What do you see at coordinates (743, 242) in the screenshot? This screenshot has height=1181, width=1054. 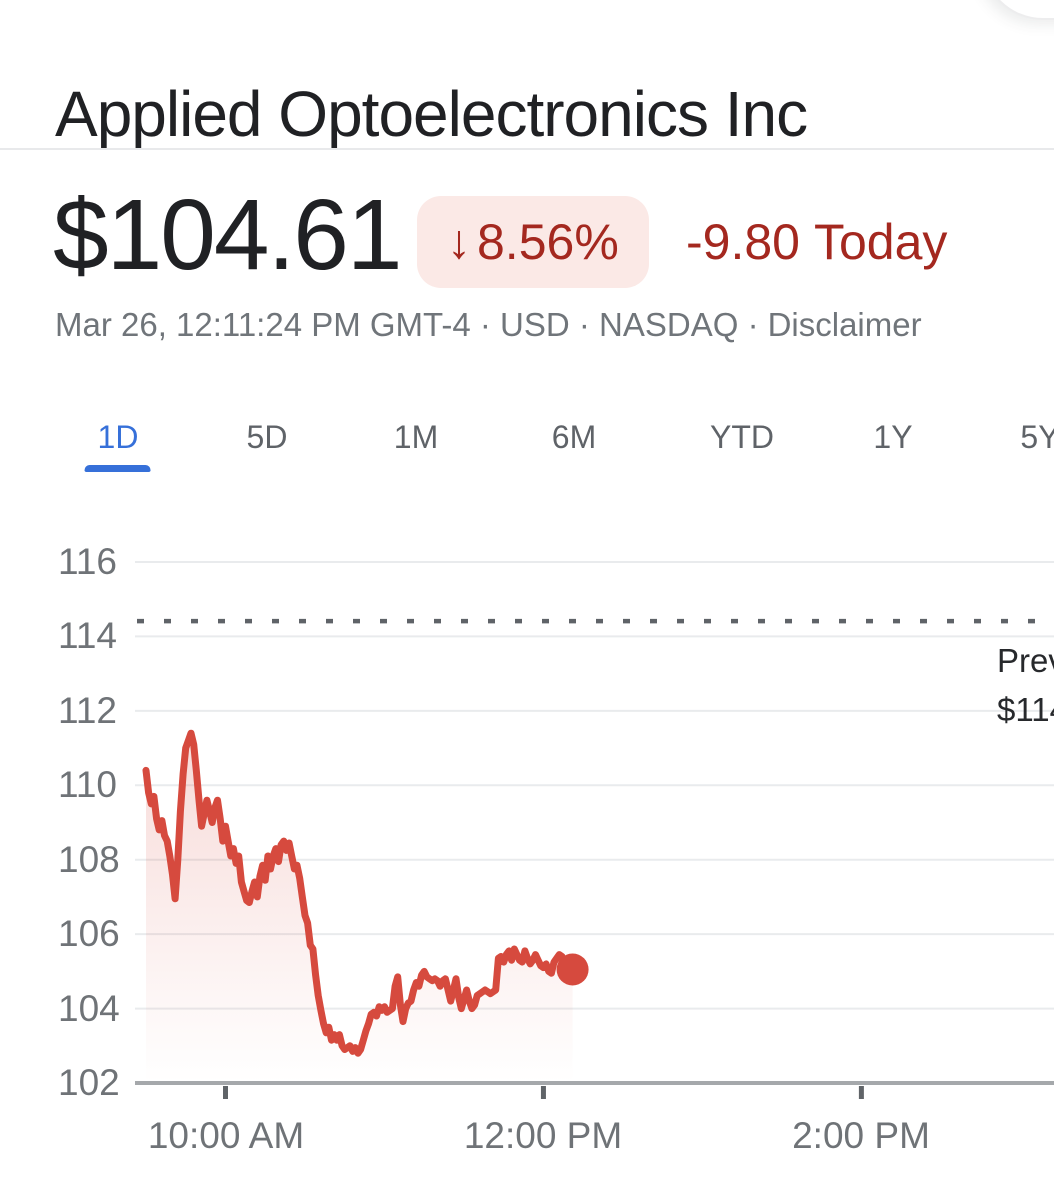 I see `change-amount: -9.80` at bounding box center [743, 242].